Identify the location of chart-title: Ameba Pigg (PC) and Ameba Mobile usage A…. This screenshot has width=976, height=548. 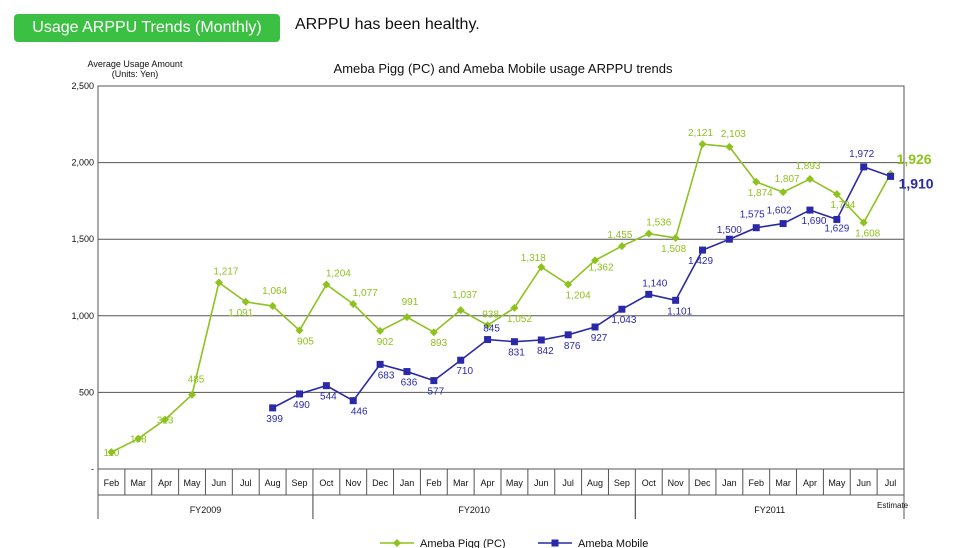
(503, 68).